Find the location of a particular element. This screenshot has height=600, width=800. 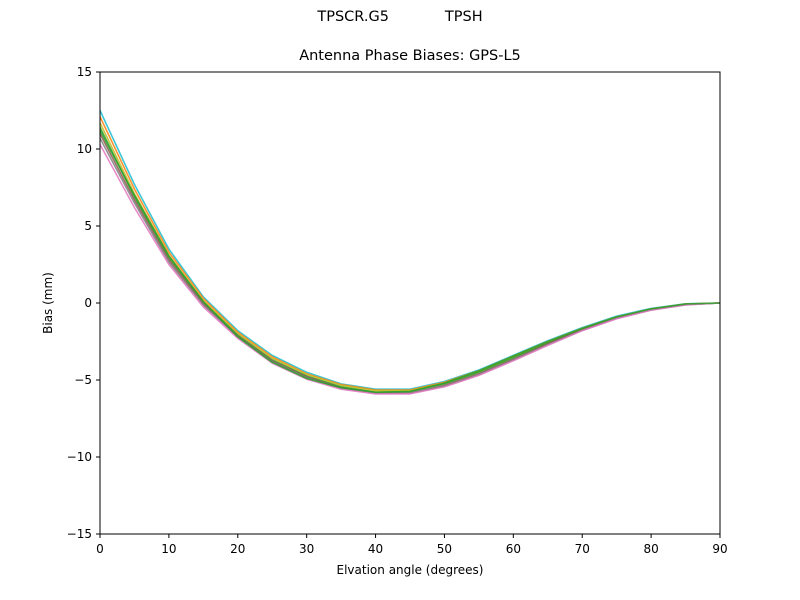

x-tick-label: 50 is located at coordinates (444, 549).